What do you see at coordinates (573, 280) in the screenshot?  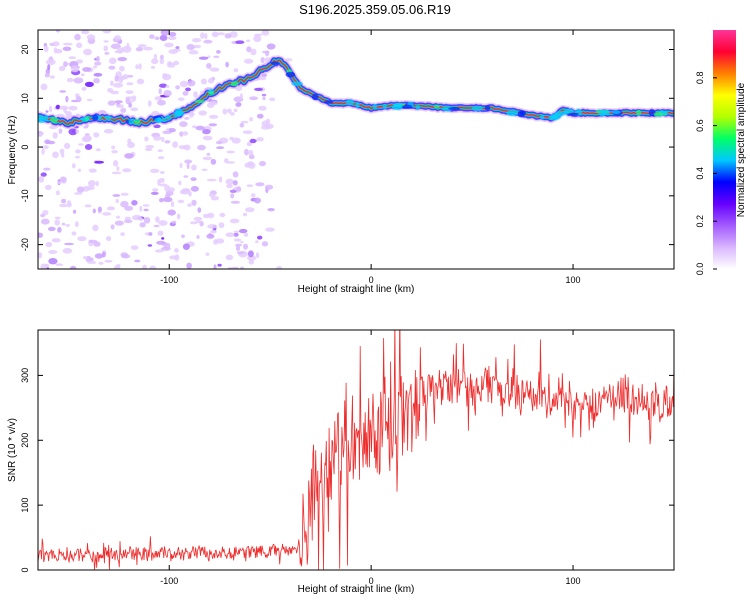 I see `spectrogram-x-tick-label: 100` at bounding box center [573, 280].